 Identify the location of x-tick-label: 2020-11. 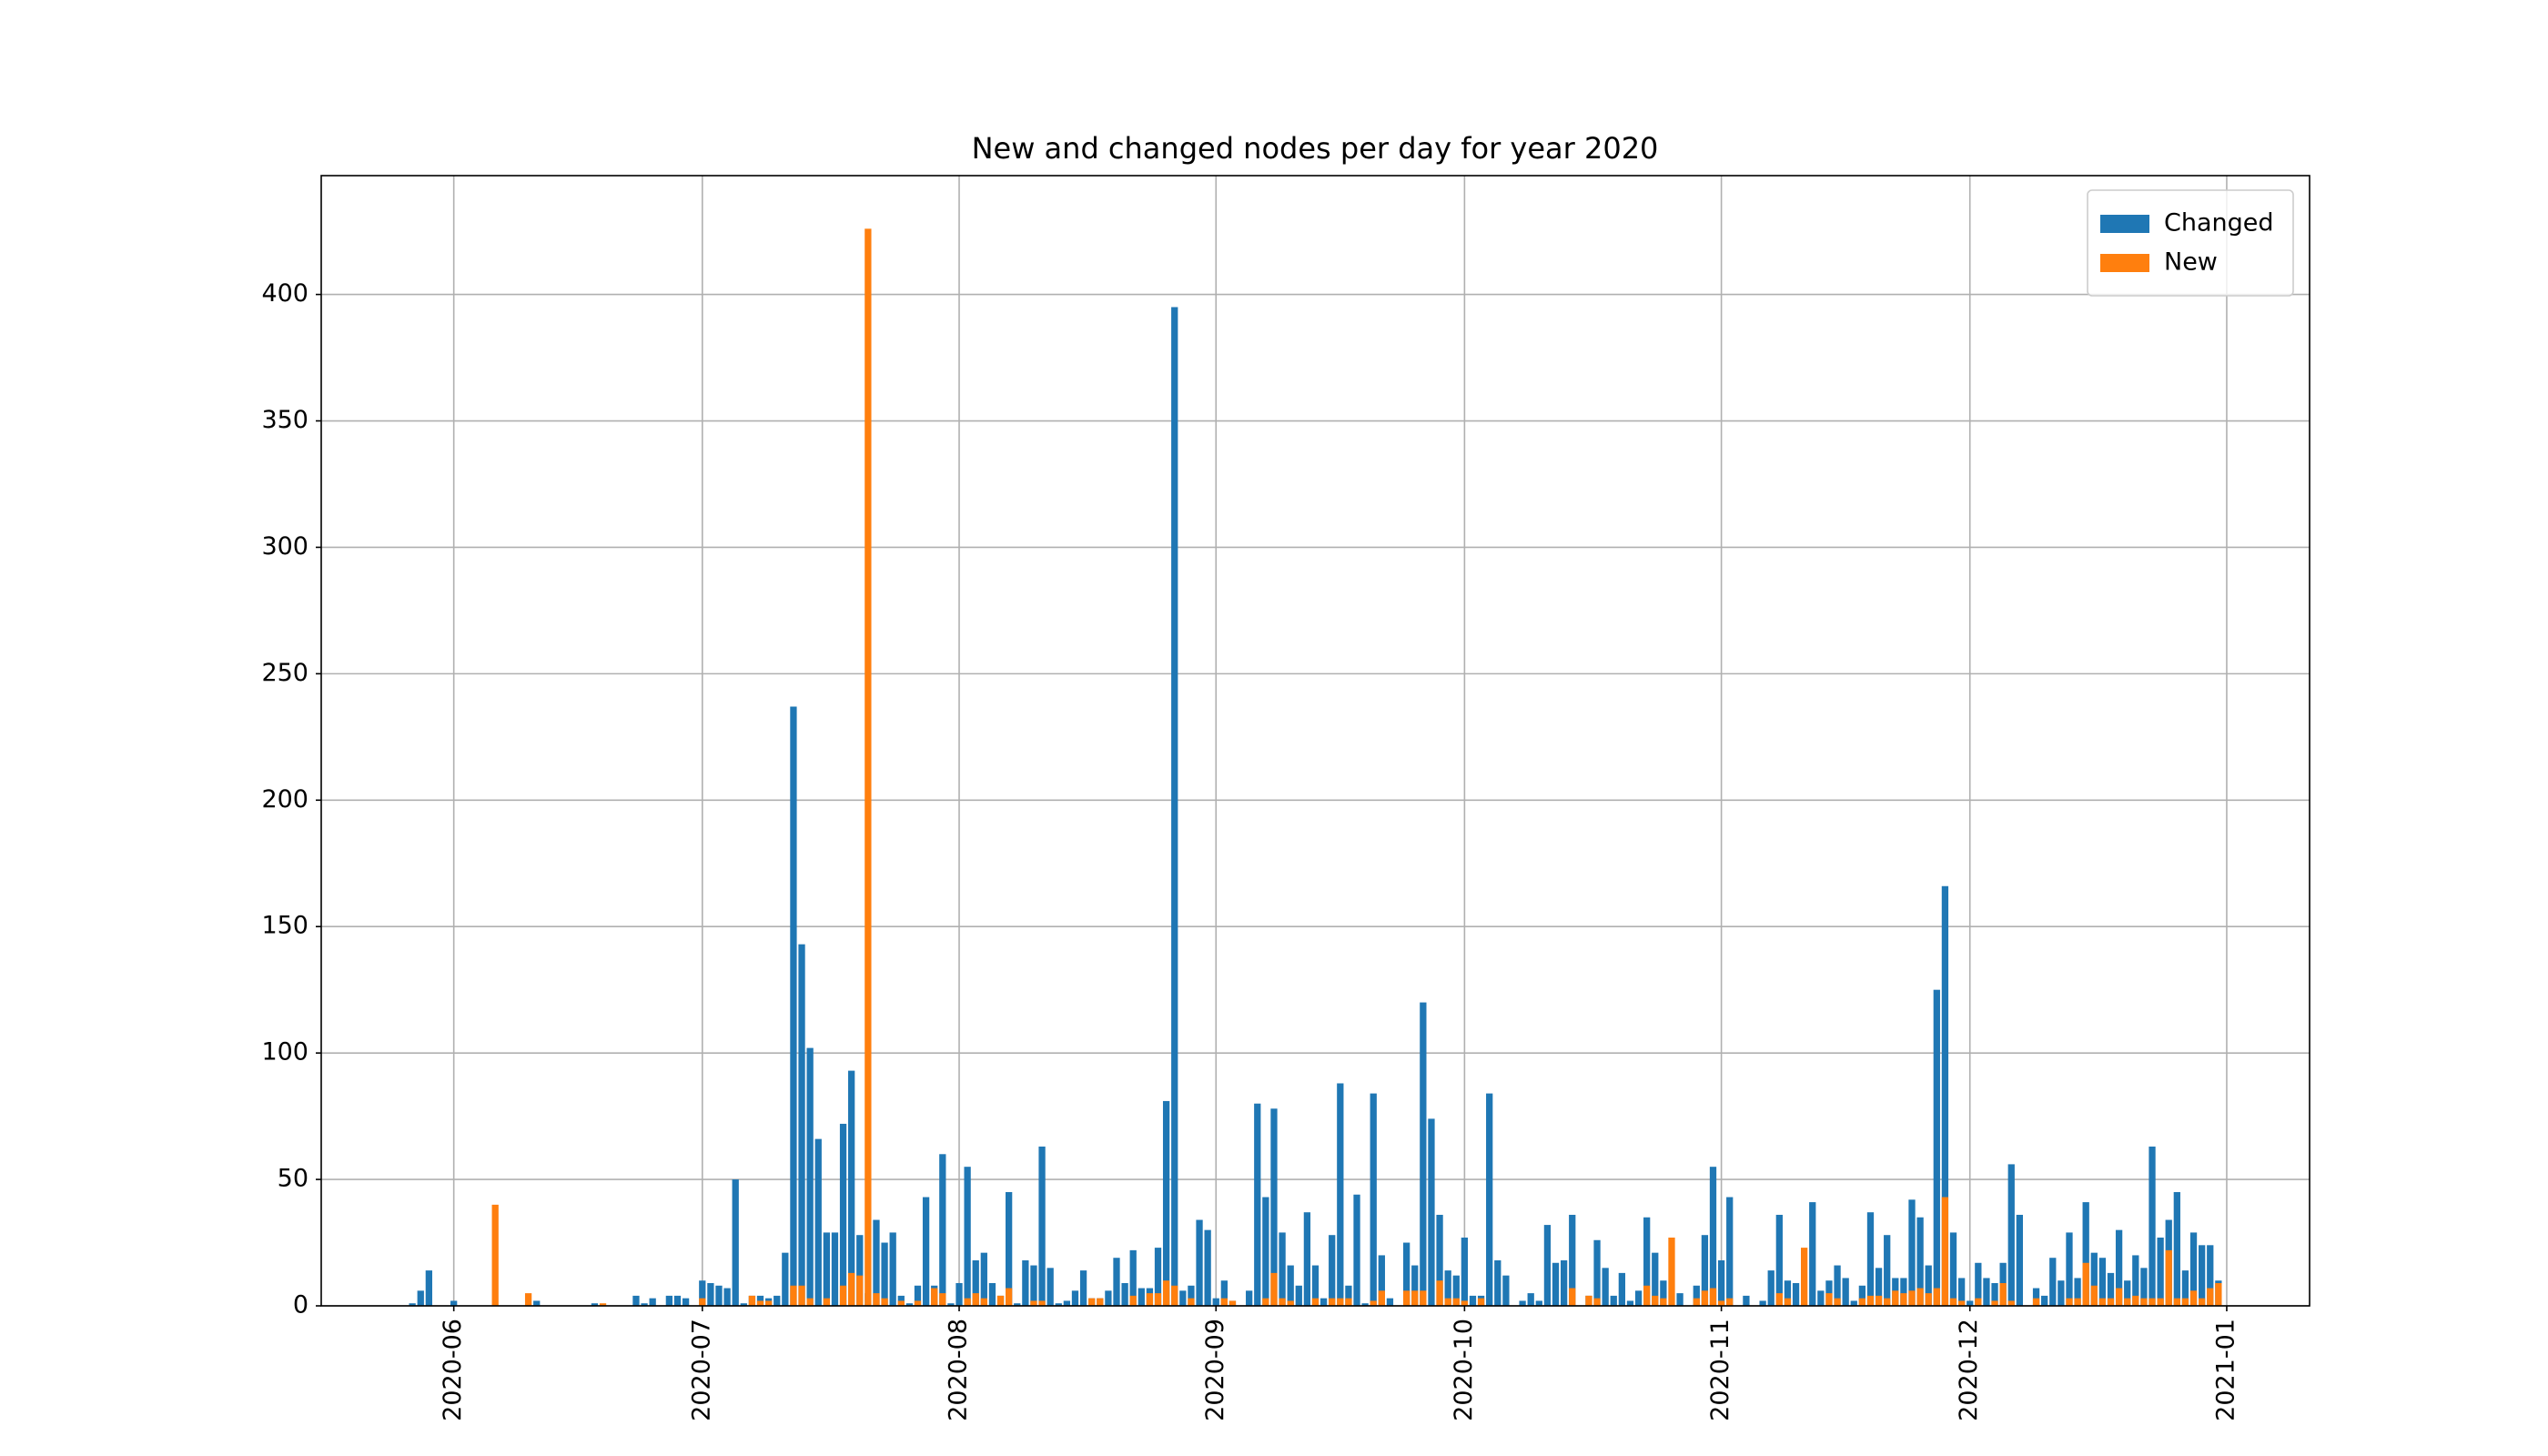
(1720, 1370).